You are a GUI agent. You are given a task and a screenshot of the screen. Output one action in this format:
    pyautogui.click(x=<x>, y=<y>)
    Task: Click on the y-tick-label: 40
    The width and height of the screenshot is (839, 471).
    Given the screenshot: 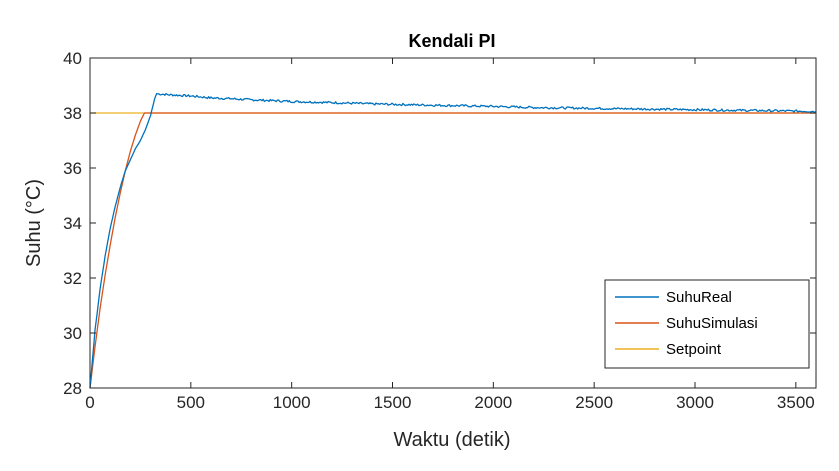 What is the action you would take?
    pyautogui.click(x=72, y=58)
    